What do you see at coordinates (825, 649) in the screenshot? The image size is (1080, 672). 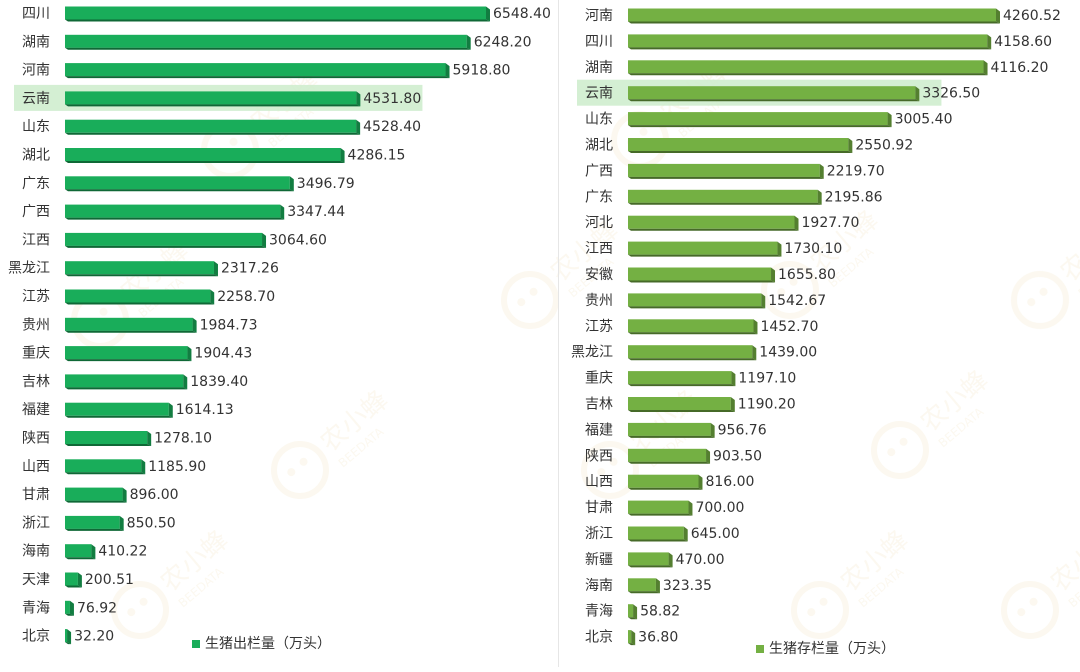 I see `legend: 生猪存栏量（万头）` at bounding box center [825, 649].